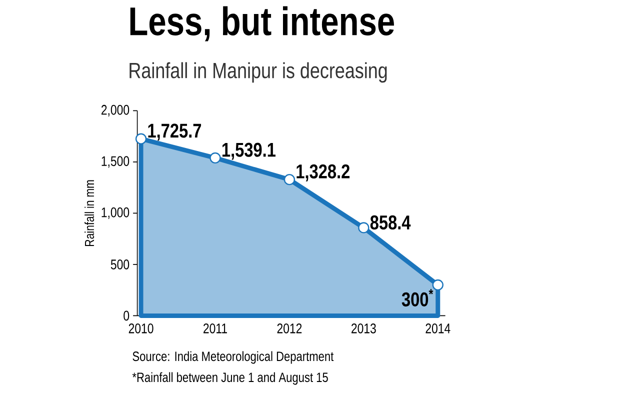  What do you see at coordinates (262, 24) in the screenshot?
I see `chart-title: Less, but intense` at bounding box center [262, 24].